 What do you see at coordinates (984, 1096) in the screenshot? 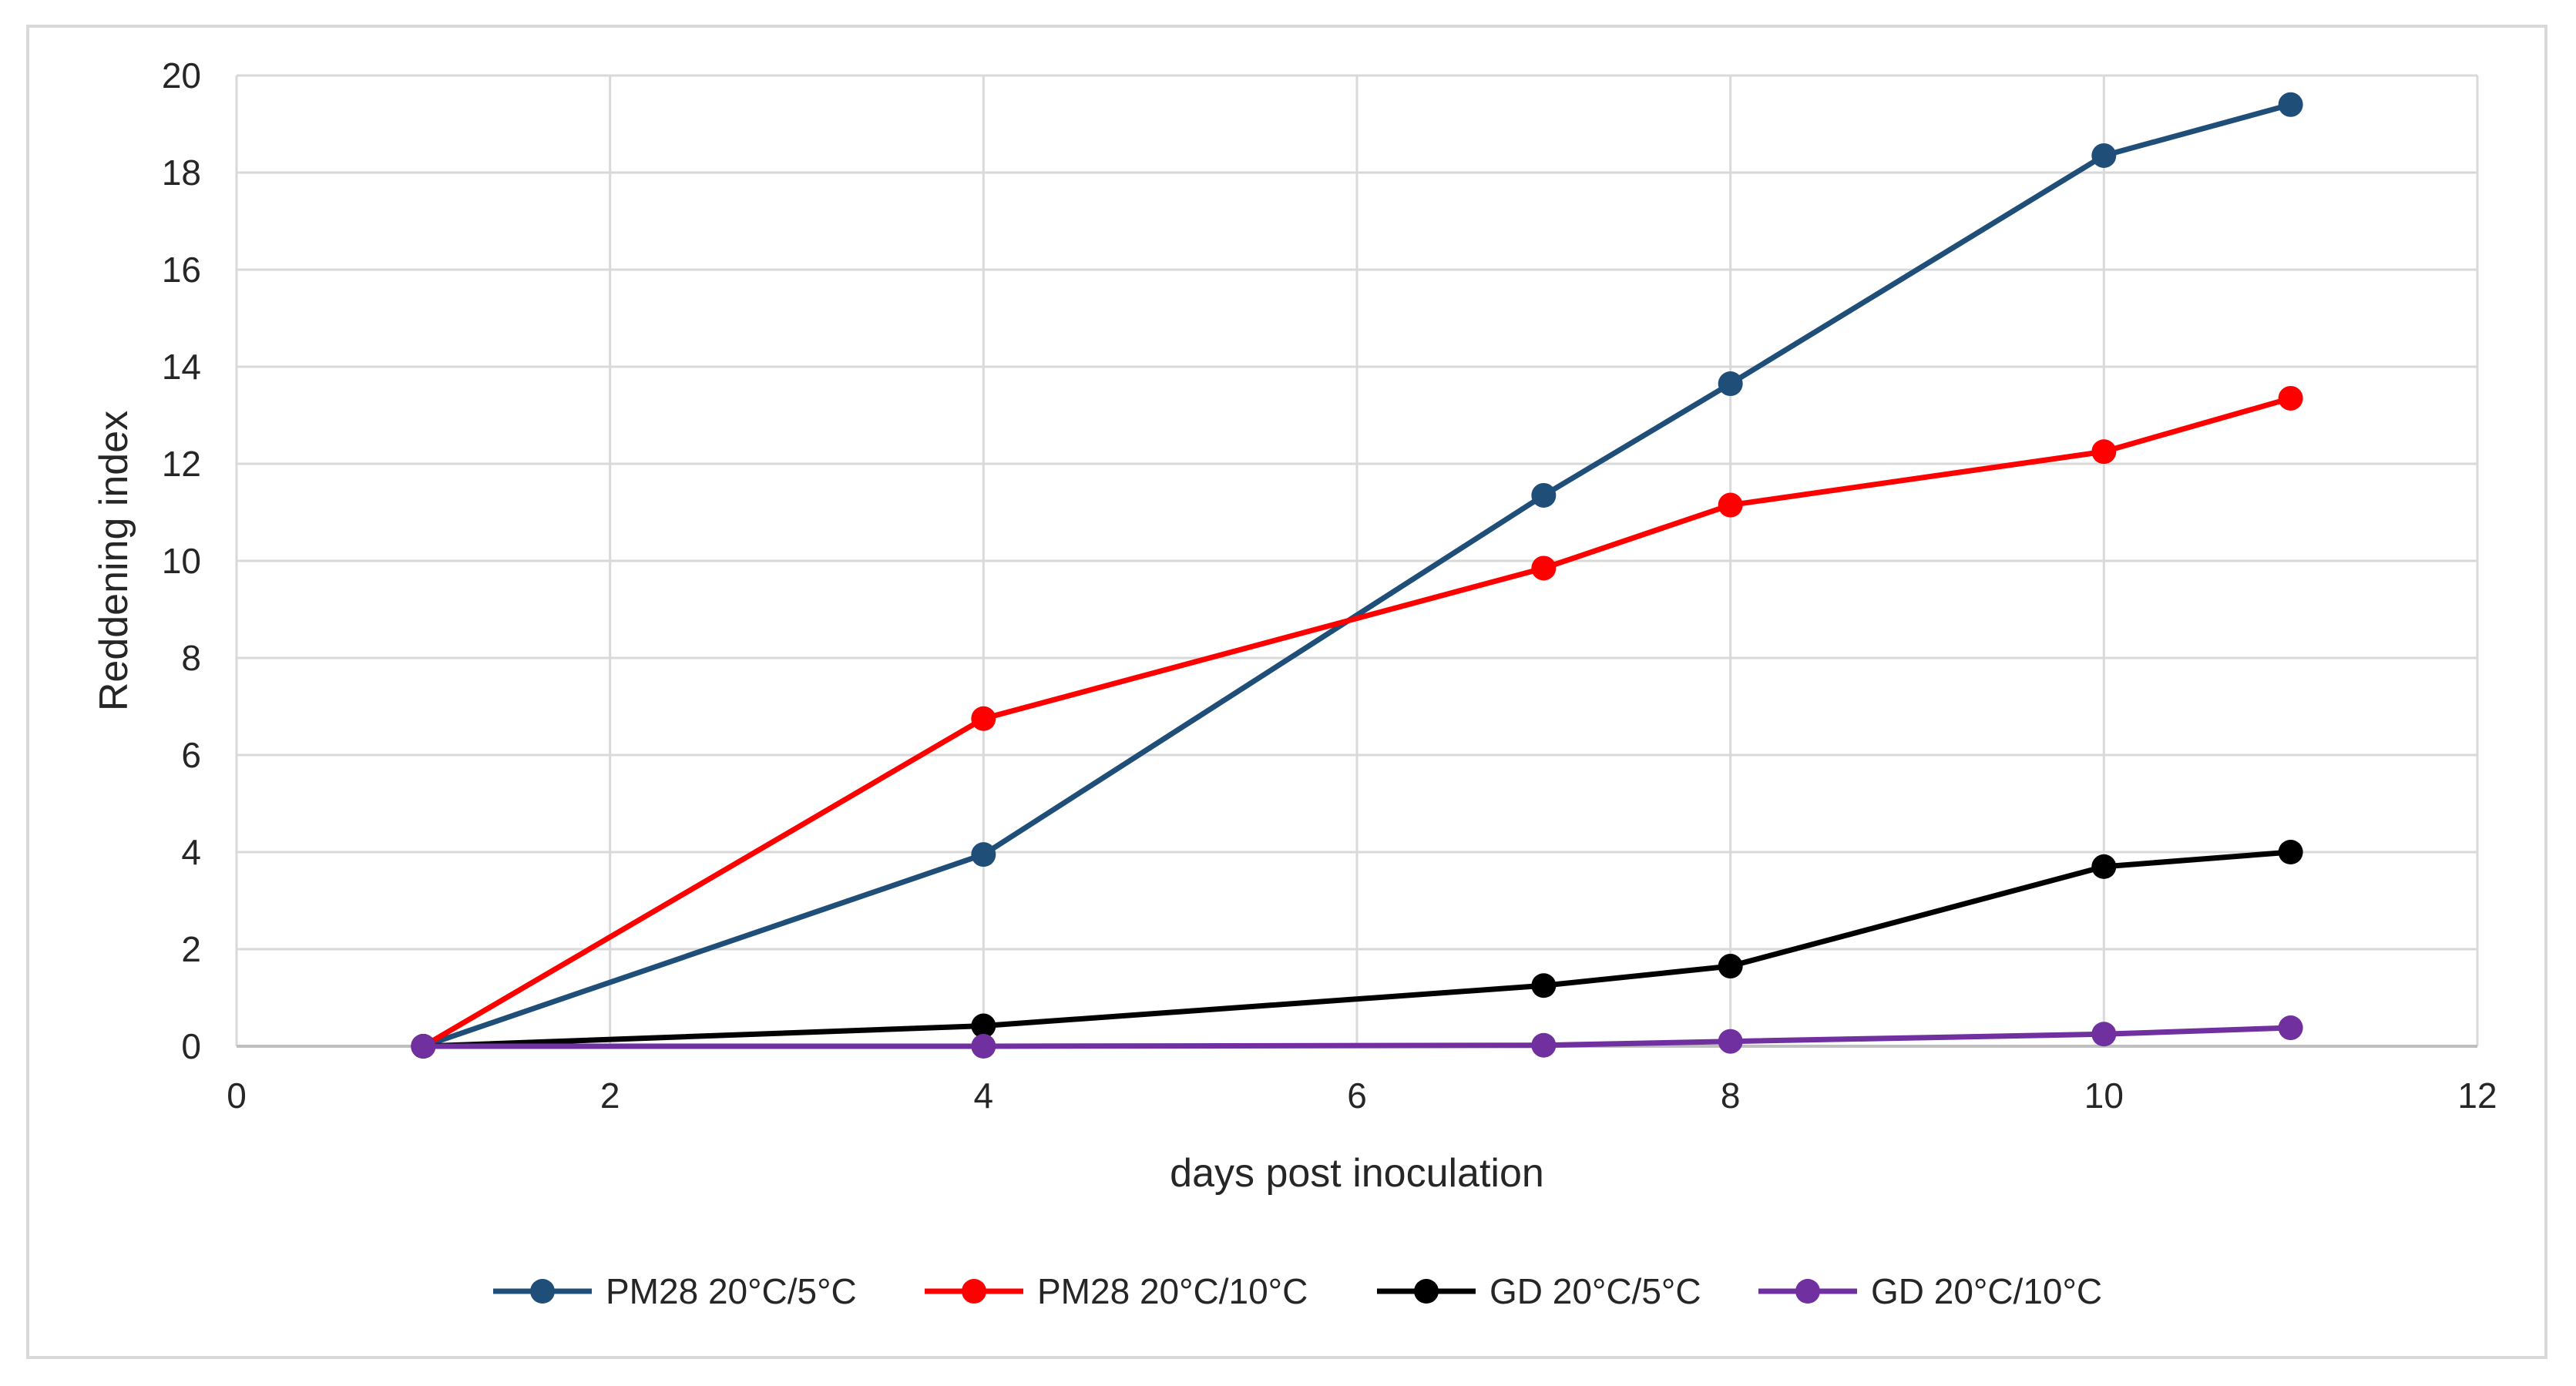
I see `x-tick-label: 4` at bounding box center [984, 1096].